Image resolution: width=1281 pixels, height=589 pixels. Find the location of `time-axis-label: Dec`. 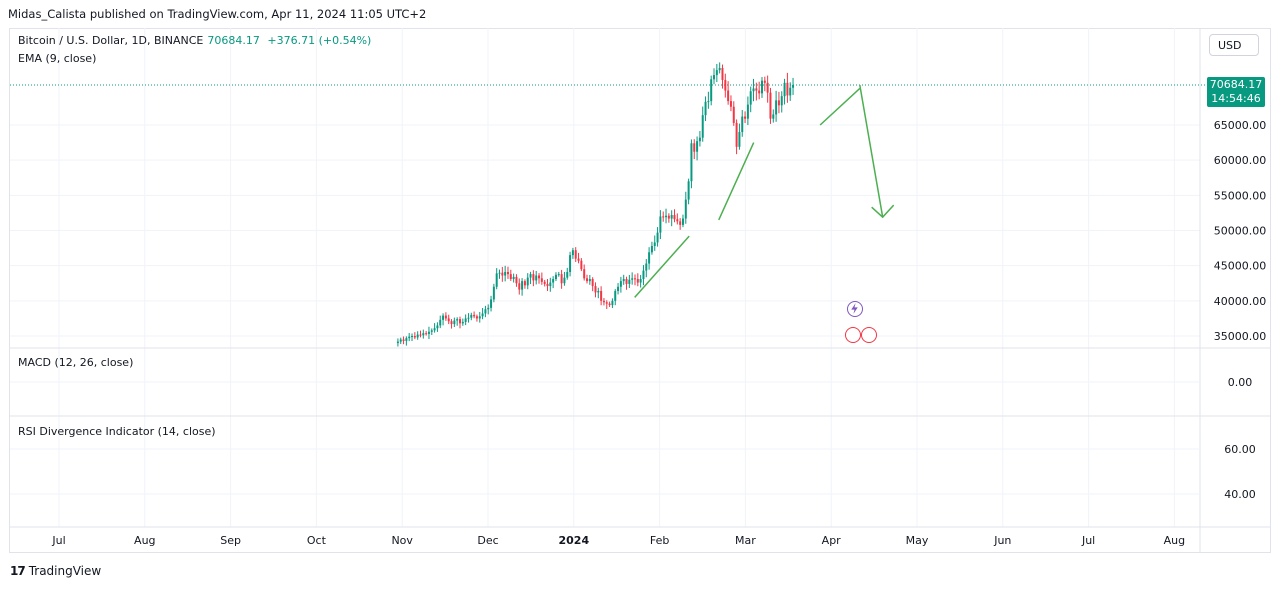

time-axis-label: Dec is located at coordinates (487, 540).